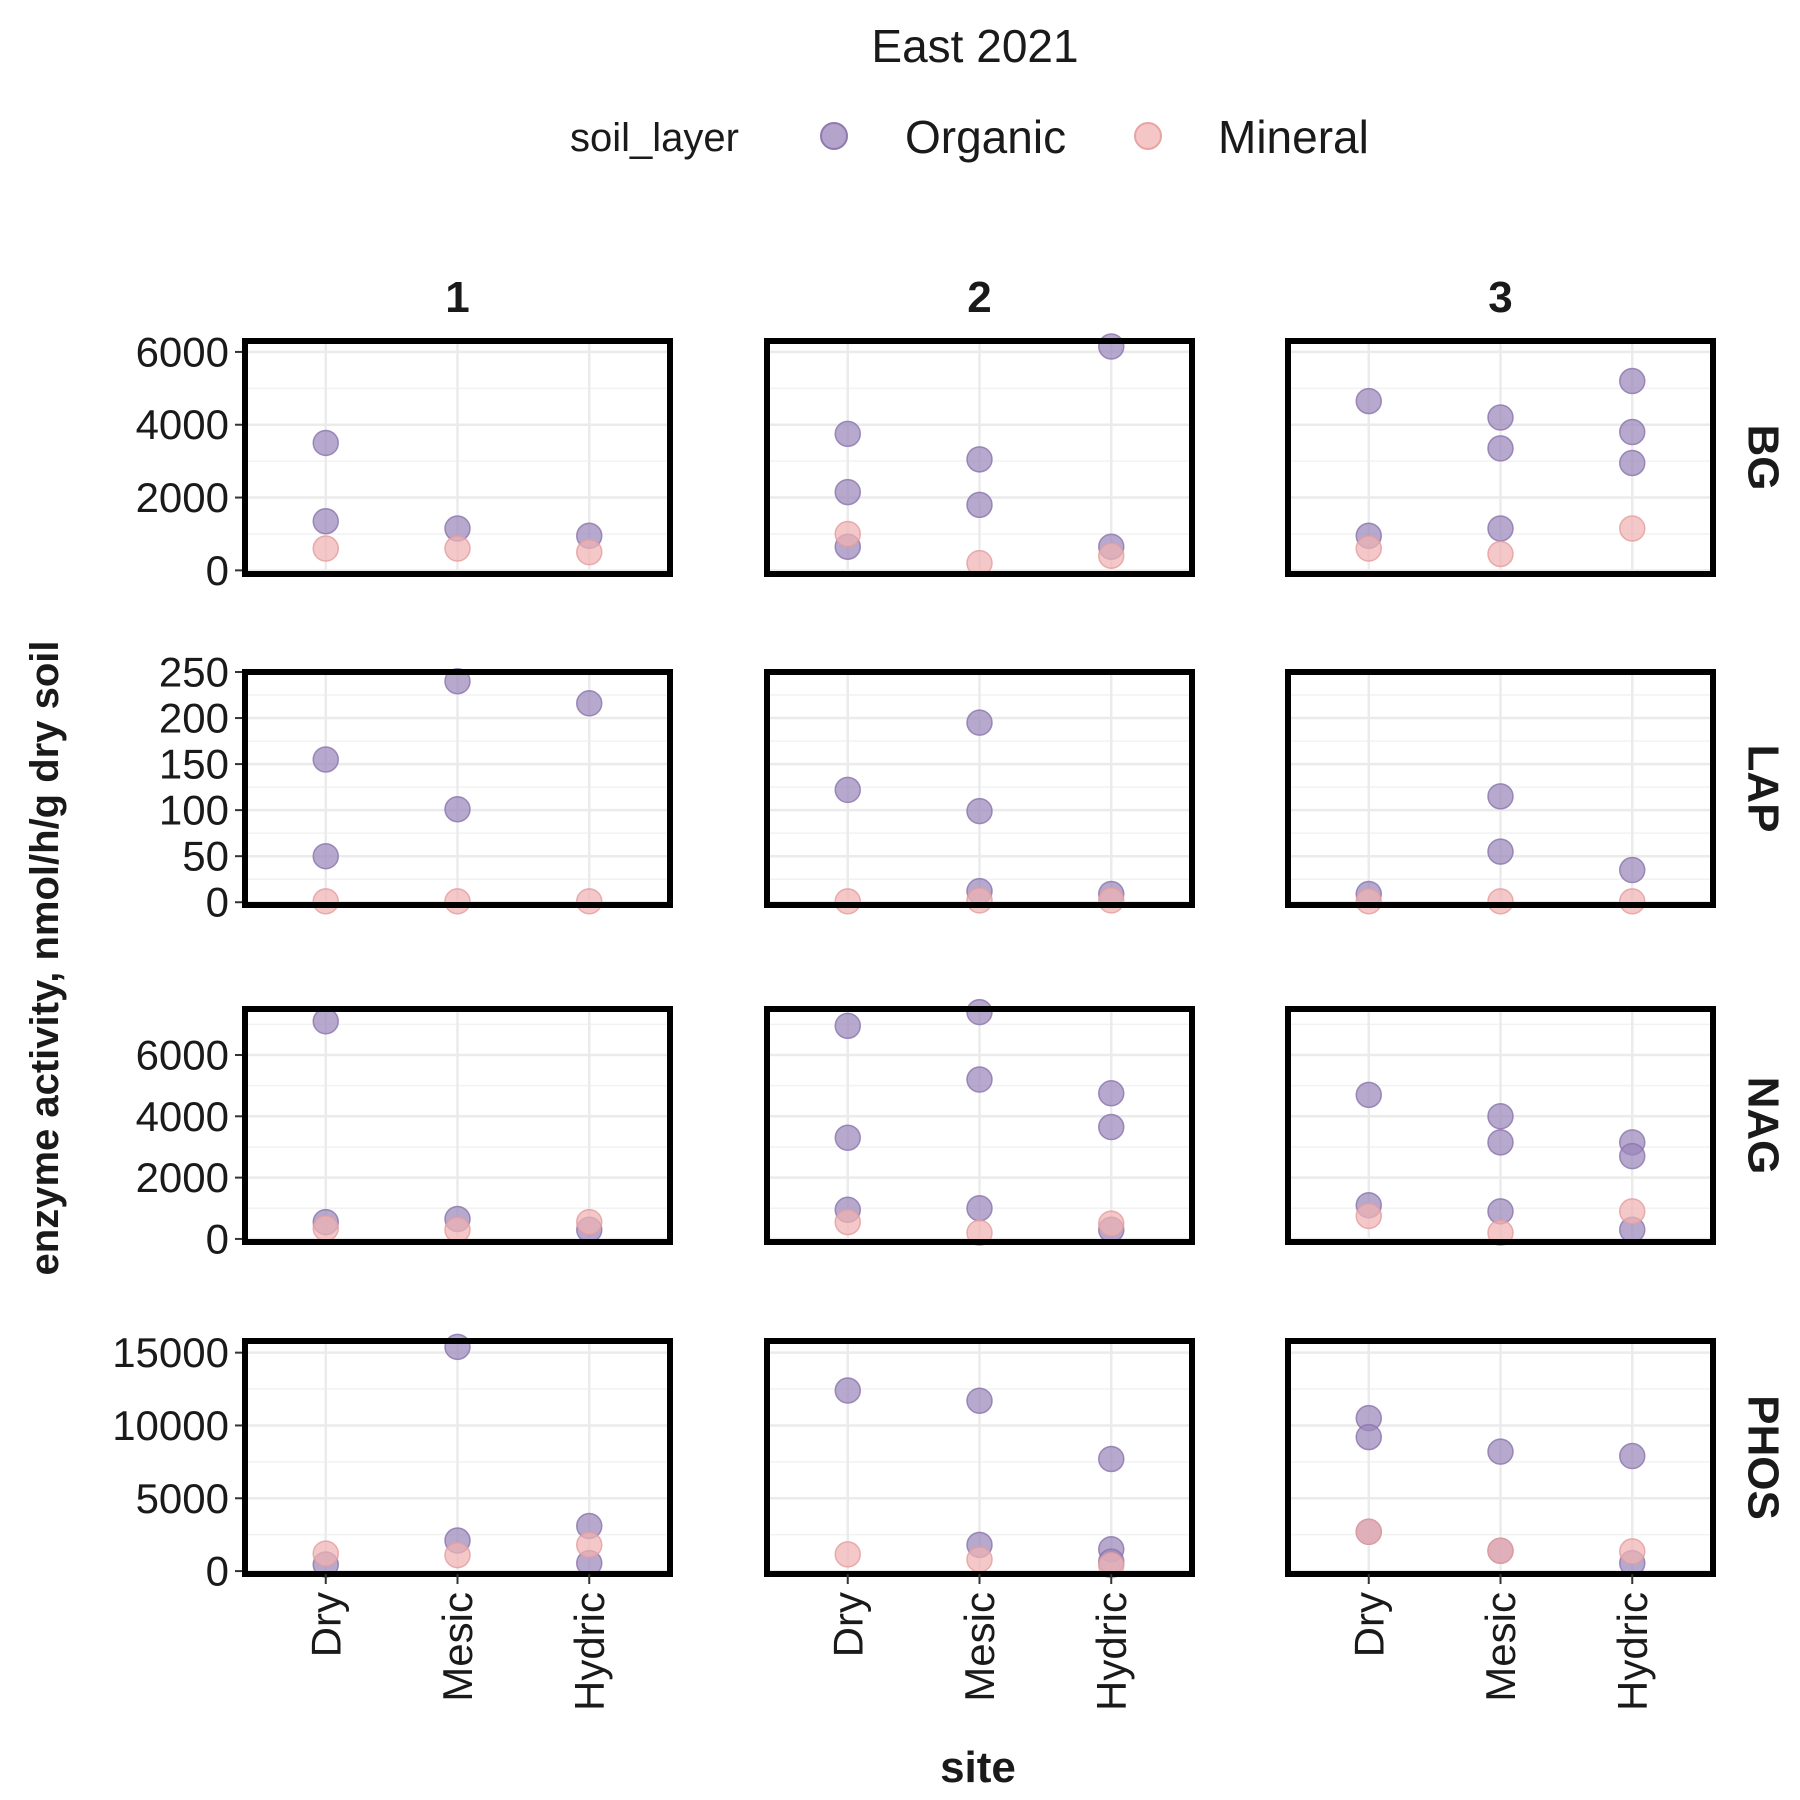 The height and width of the screenshot is (1800, 1800). Describe the element at coordinates (654, 138) in the screenshot. I see `legend-title: soil_layer` at that location.